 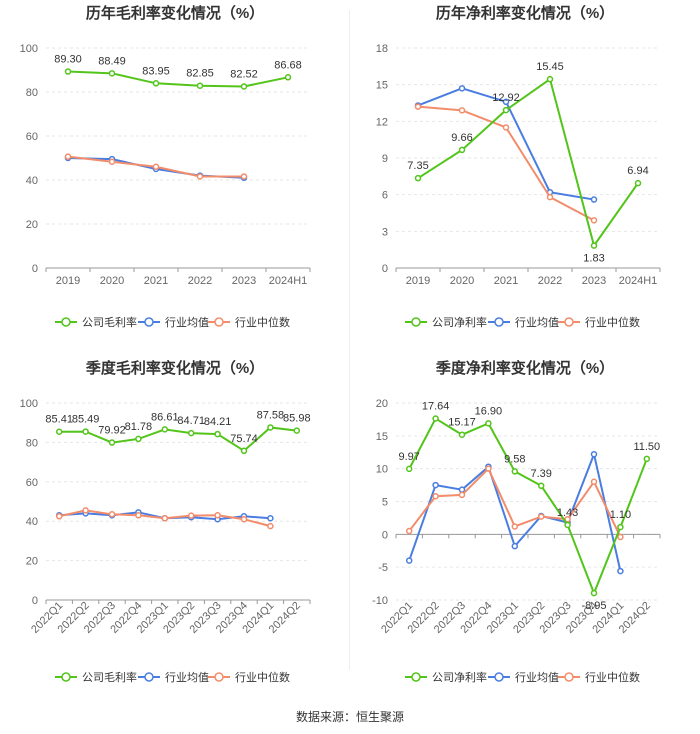 What do you see at coordinates (139, 427) in the screenshot?
I see `data-label: 81.78` at bounding box center [139, 427].